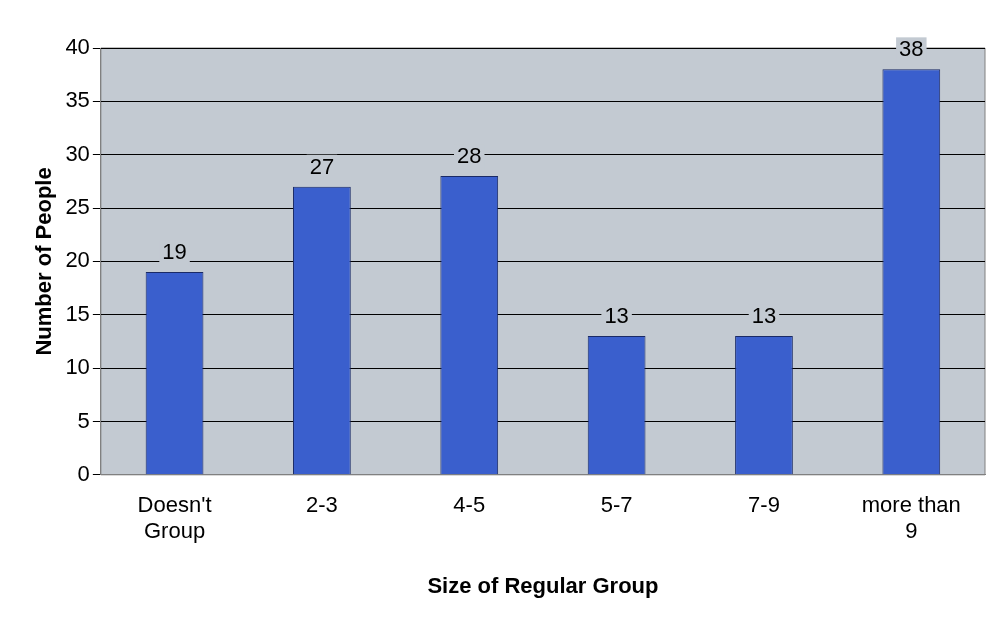 The image size is (1005, 626). Describe the element at coordinates (911, 518) in the screenshot. I see `x-tick-label: more than 9` at that location.